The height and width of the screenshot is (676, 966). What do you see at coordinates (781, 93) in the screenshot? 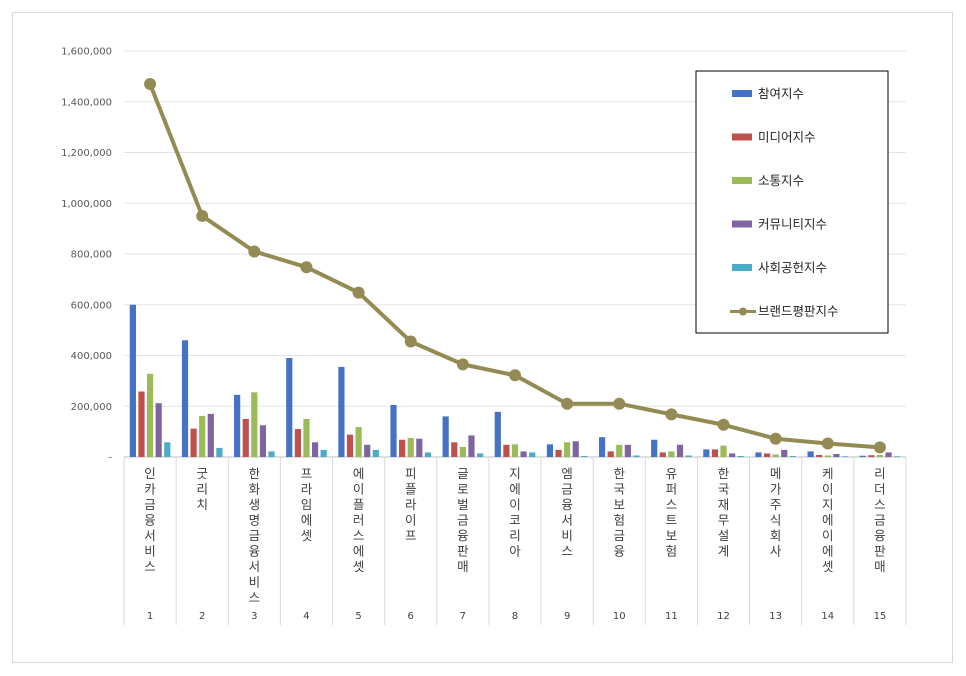
I see `legend-label: 참여지수` at bounding box center [781, 93].